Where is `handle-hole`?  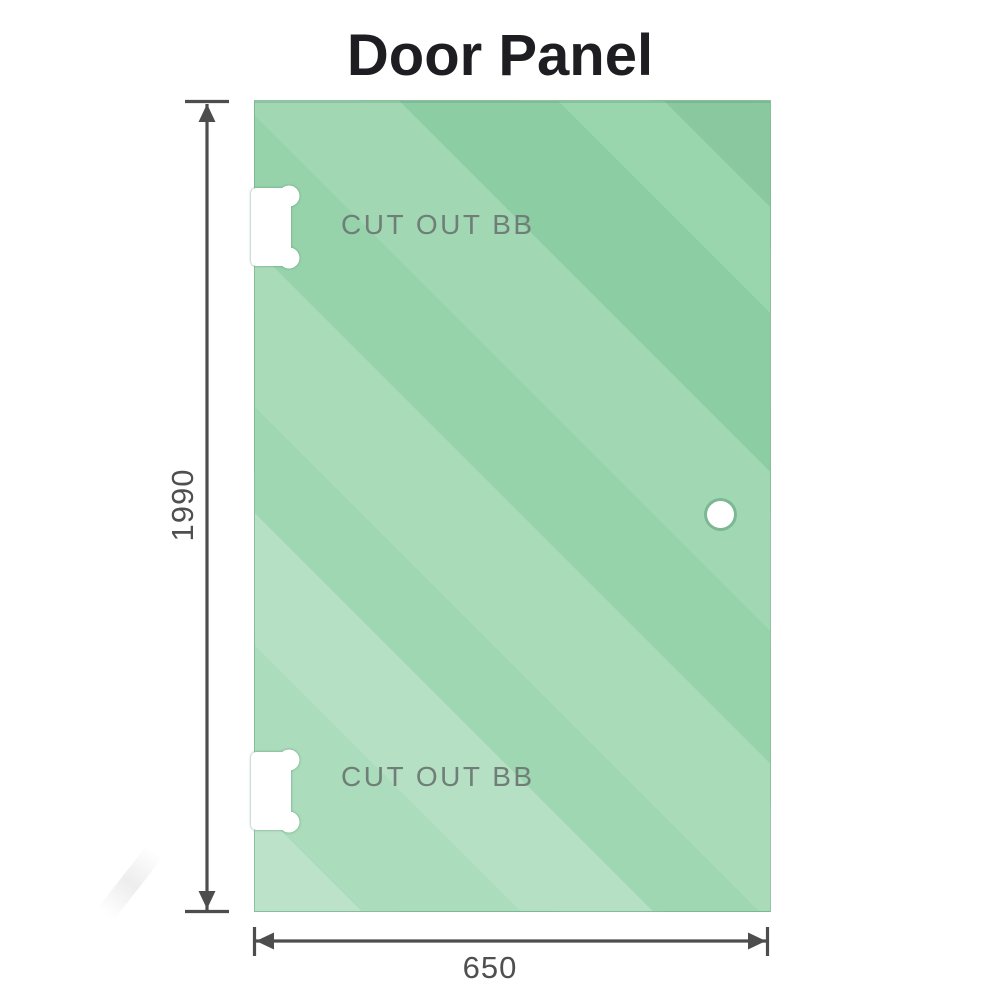 handle-hole is located at coordinates (720, 514).